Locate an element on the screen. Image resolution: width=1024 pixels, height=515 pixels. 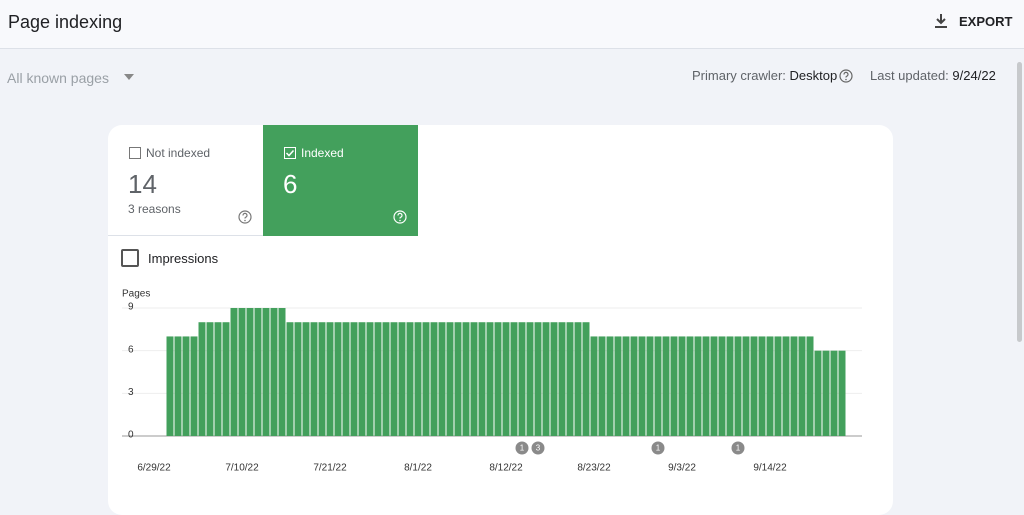
y-axis-label: Pages is located at coordinates (136, 294).